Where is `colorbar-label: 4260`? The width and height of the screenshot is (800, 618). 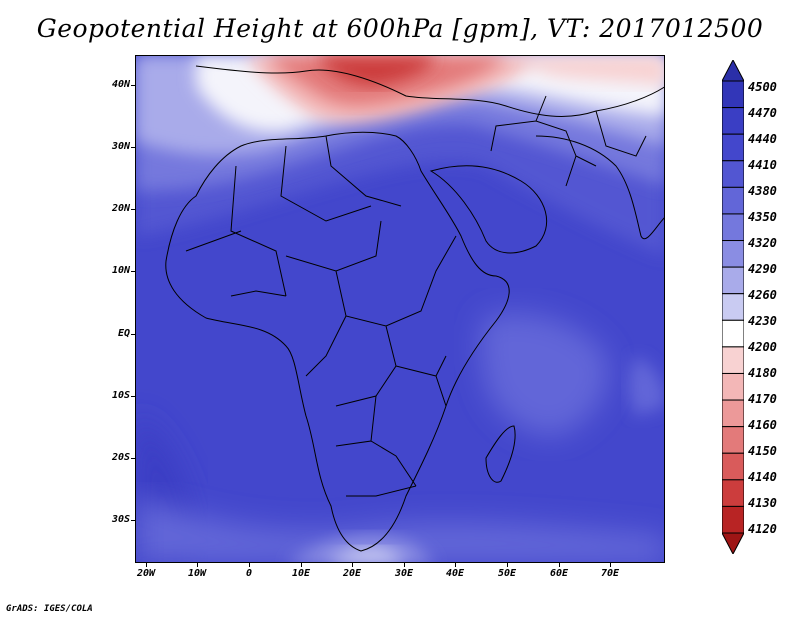
colorbar-label: 4260 is located at coordinates (762, 295).